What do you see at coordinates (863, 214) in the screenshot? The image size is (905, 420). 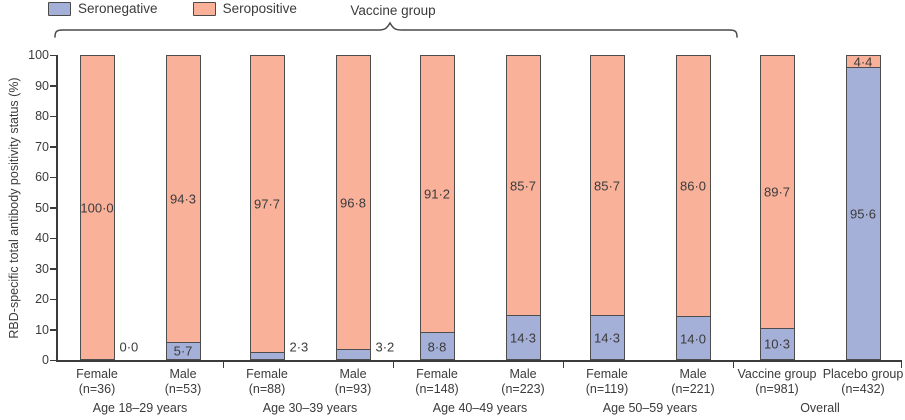 I see `seronegative-value-label: 95·6` at bounding box center [863, 214].